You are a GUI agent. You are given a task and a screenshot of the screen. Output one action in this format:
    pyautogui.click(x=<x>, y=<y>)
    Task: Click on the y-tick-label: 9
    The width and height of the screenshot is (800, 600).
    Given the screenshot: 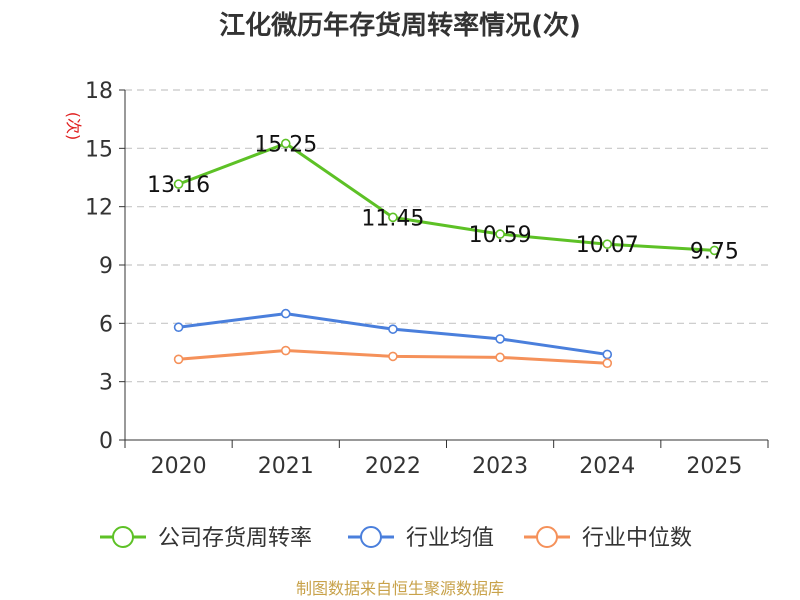 What is the action you would take?
    pyautogui.click(x=106, y=266)
    